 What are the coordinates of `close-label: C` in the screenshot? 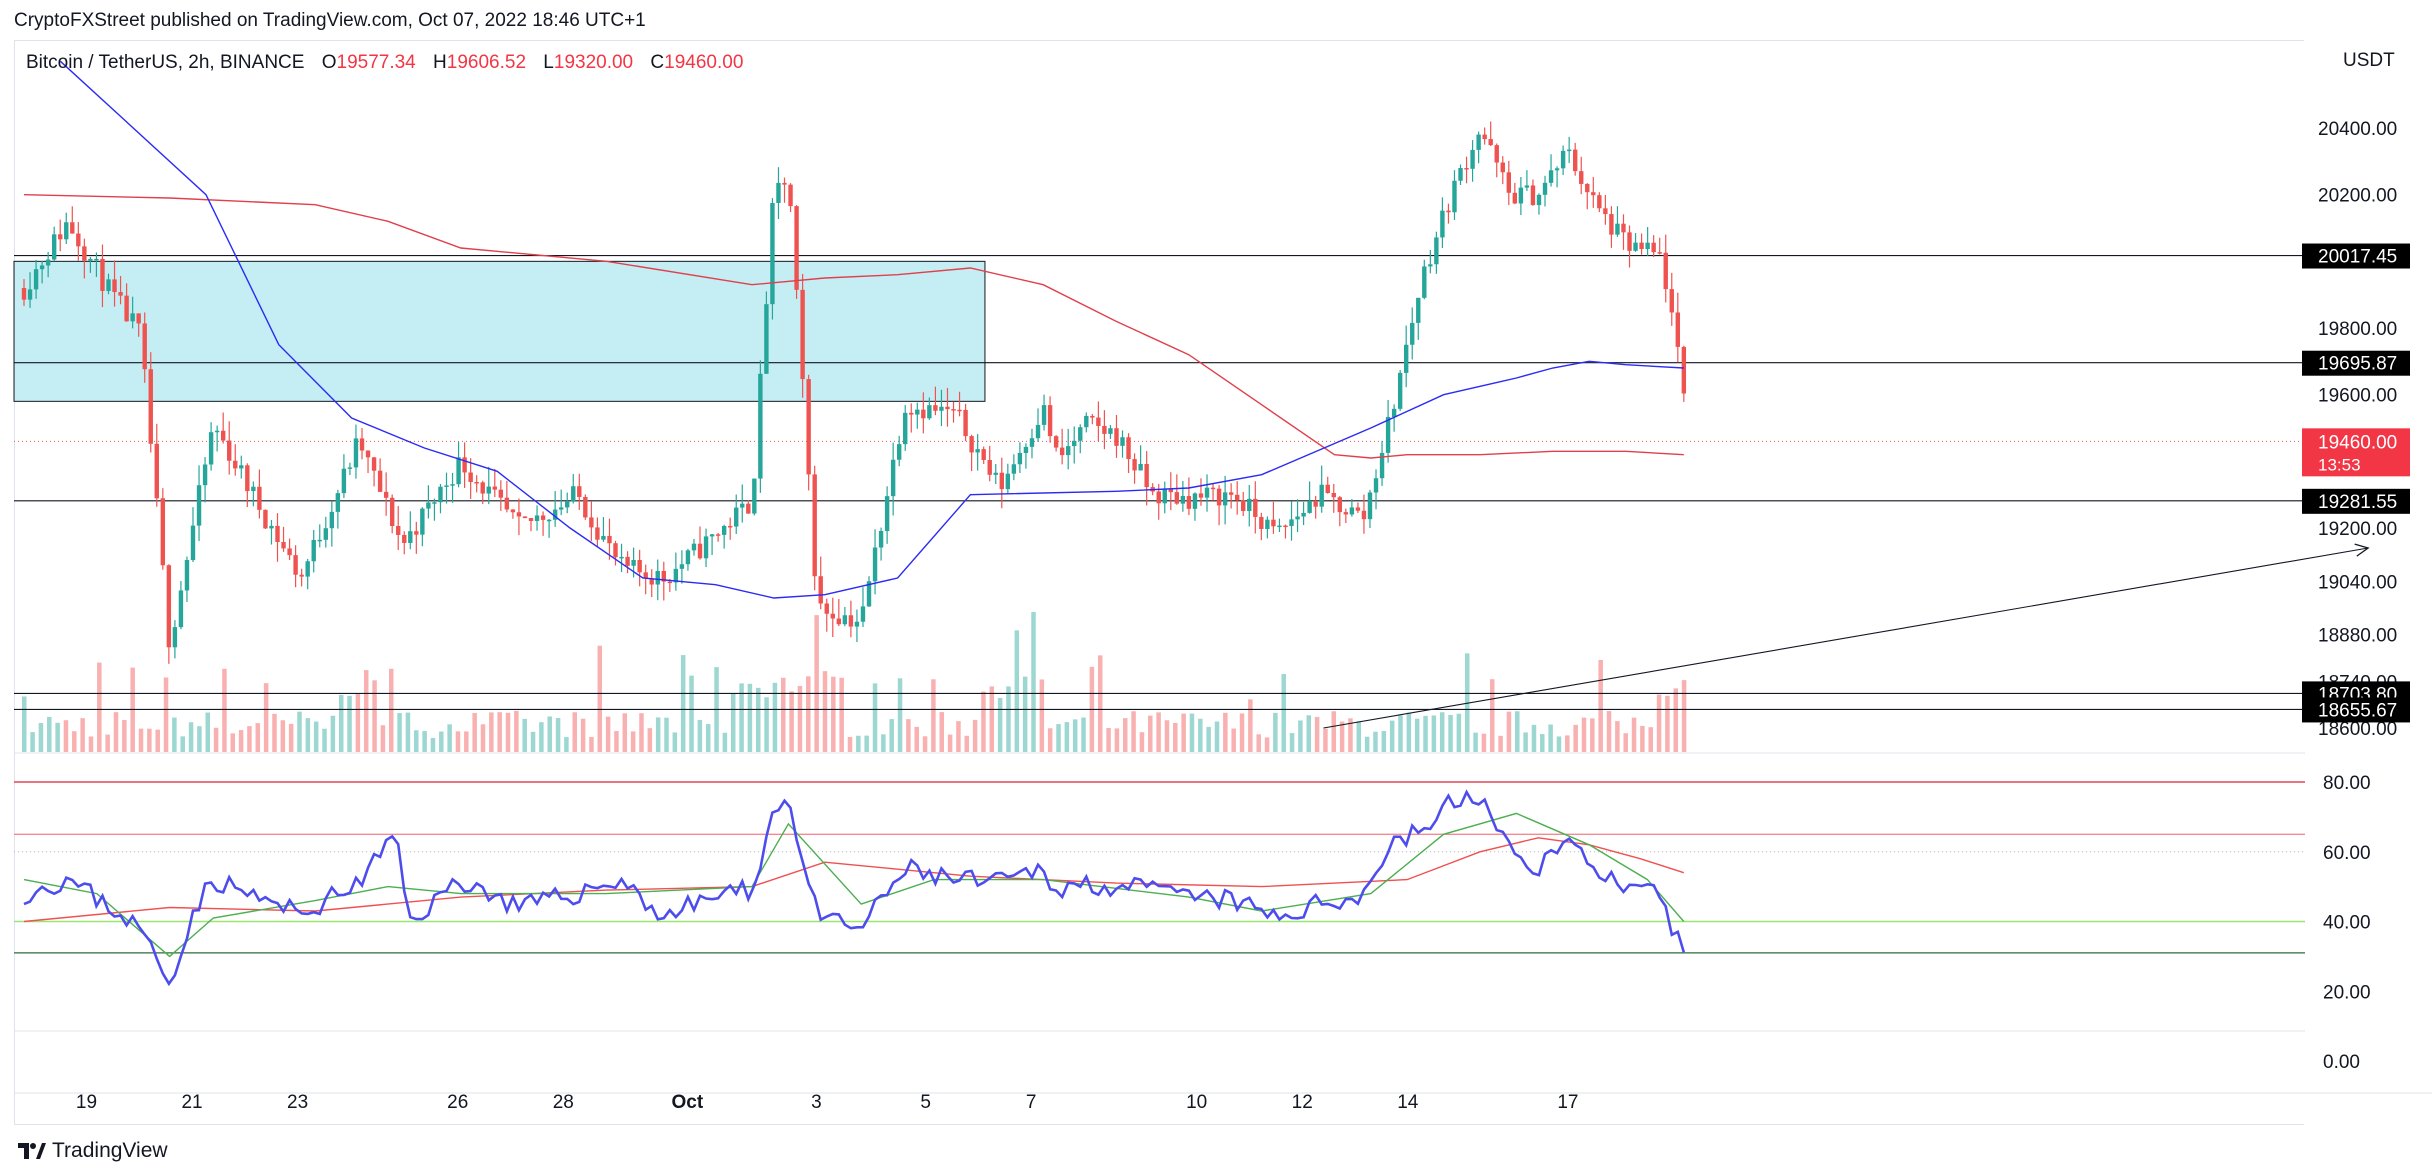 It's located at (657, 62).